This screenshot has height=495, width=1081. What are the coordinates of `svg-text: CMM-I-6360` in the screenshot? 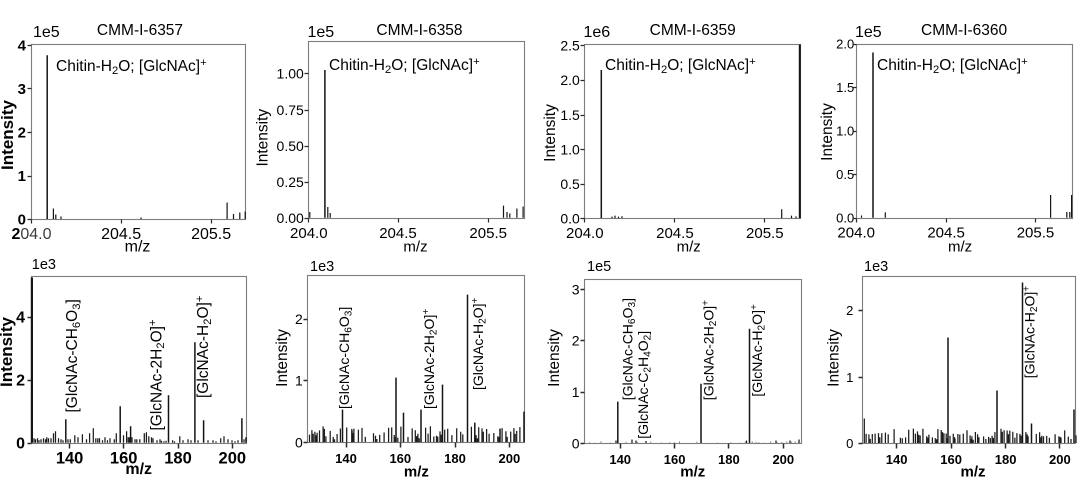 It's located at (964, 30).